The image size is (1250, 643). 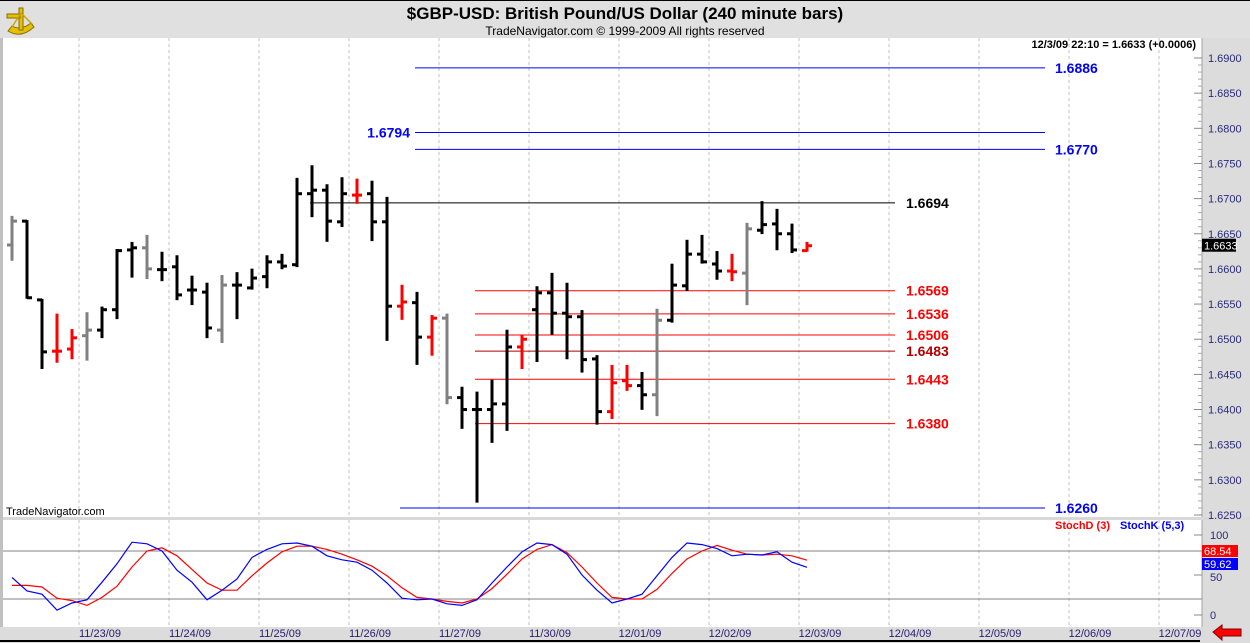 I want to click on stoch-tick-label: 50, so click(x=1216, y=578).